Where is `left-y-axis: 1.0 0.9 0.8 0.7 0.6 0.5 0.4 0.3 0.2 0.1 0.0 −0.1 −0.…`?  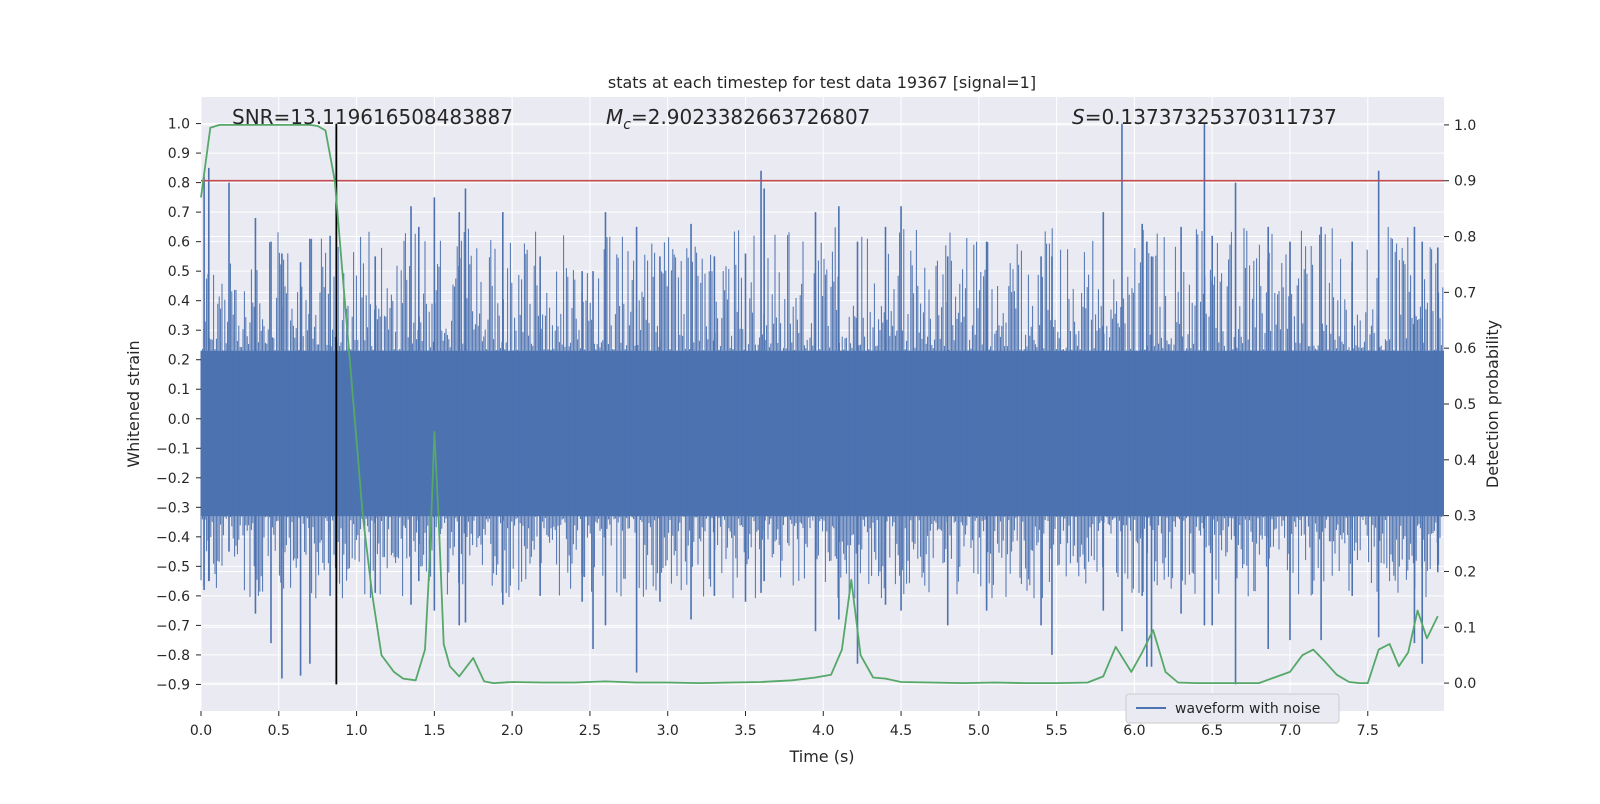 left-y-axis: 1.0 0.9 0.8 0.7 0.6 0.5 0.4 0.3 0.2 0.1 0.0 −0.1 −0.… is located at coordinates (178, 405).